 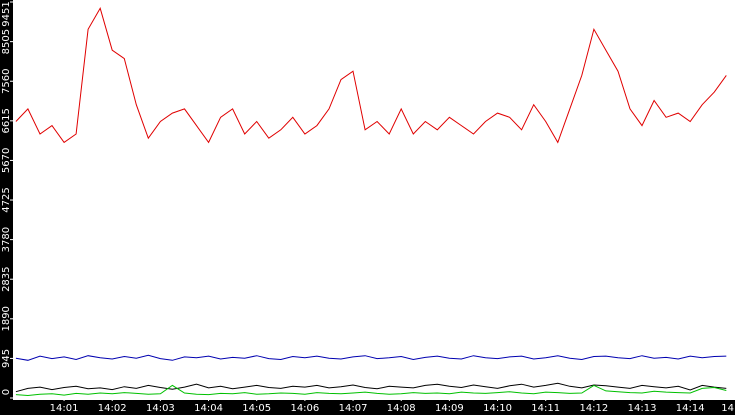 What do you see at coordinates (642, 408) in the screenshot?
I see `x-tick-label: 14:13` at bounding box center [642, 408].